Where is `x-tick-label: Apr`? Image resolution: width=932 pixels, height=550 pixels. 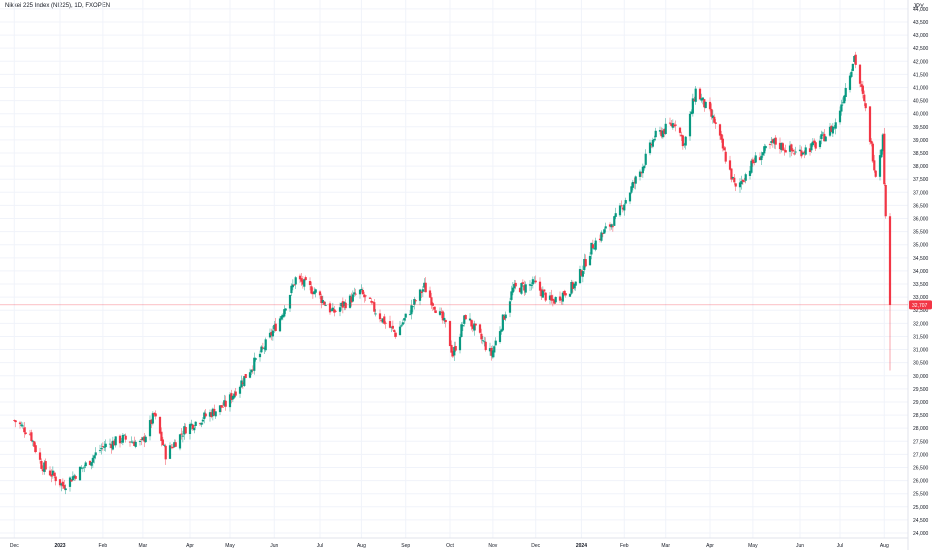 x-tick-label: Apr is located at coordinates (190, 546).